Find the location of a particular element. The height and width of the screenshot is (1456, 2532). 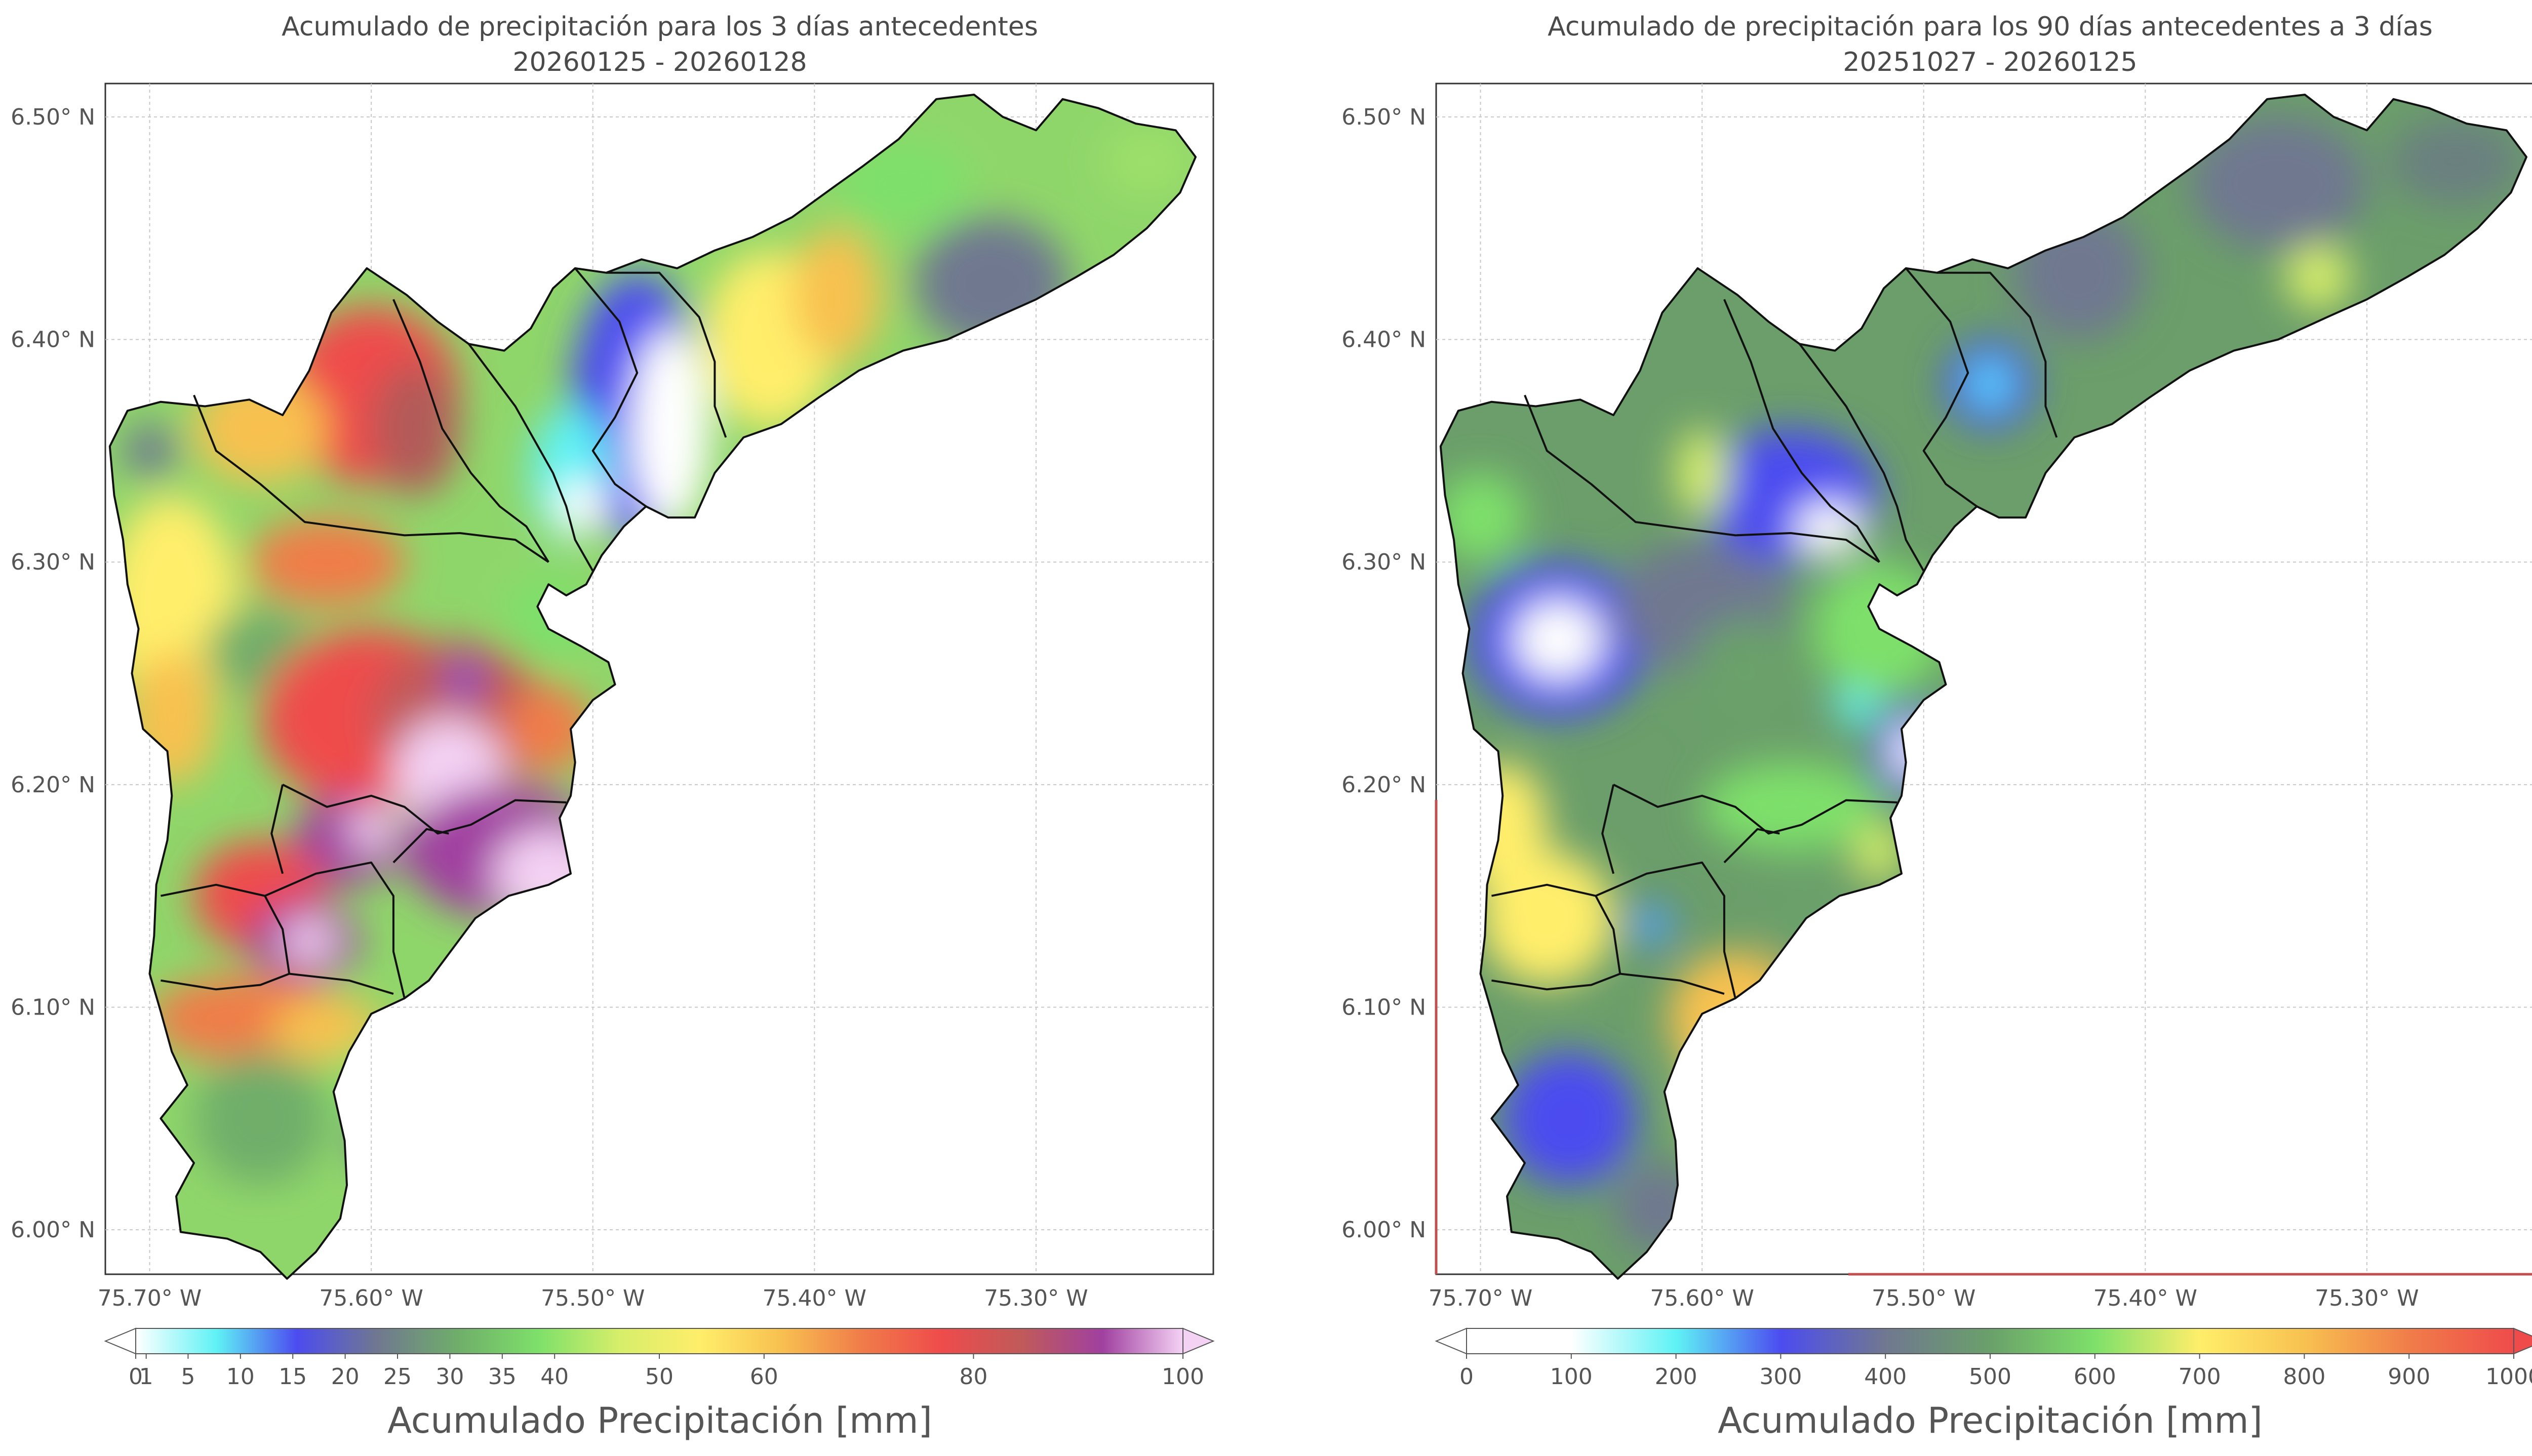

colorbar-tick-label: 15 is located at coordinates (293, 1377).